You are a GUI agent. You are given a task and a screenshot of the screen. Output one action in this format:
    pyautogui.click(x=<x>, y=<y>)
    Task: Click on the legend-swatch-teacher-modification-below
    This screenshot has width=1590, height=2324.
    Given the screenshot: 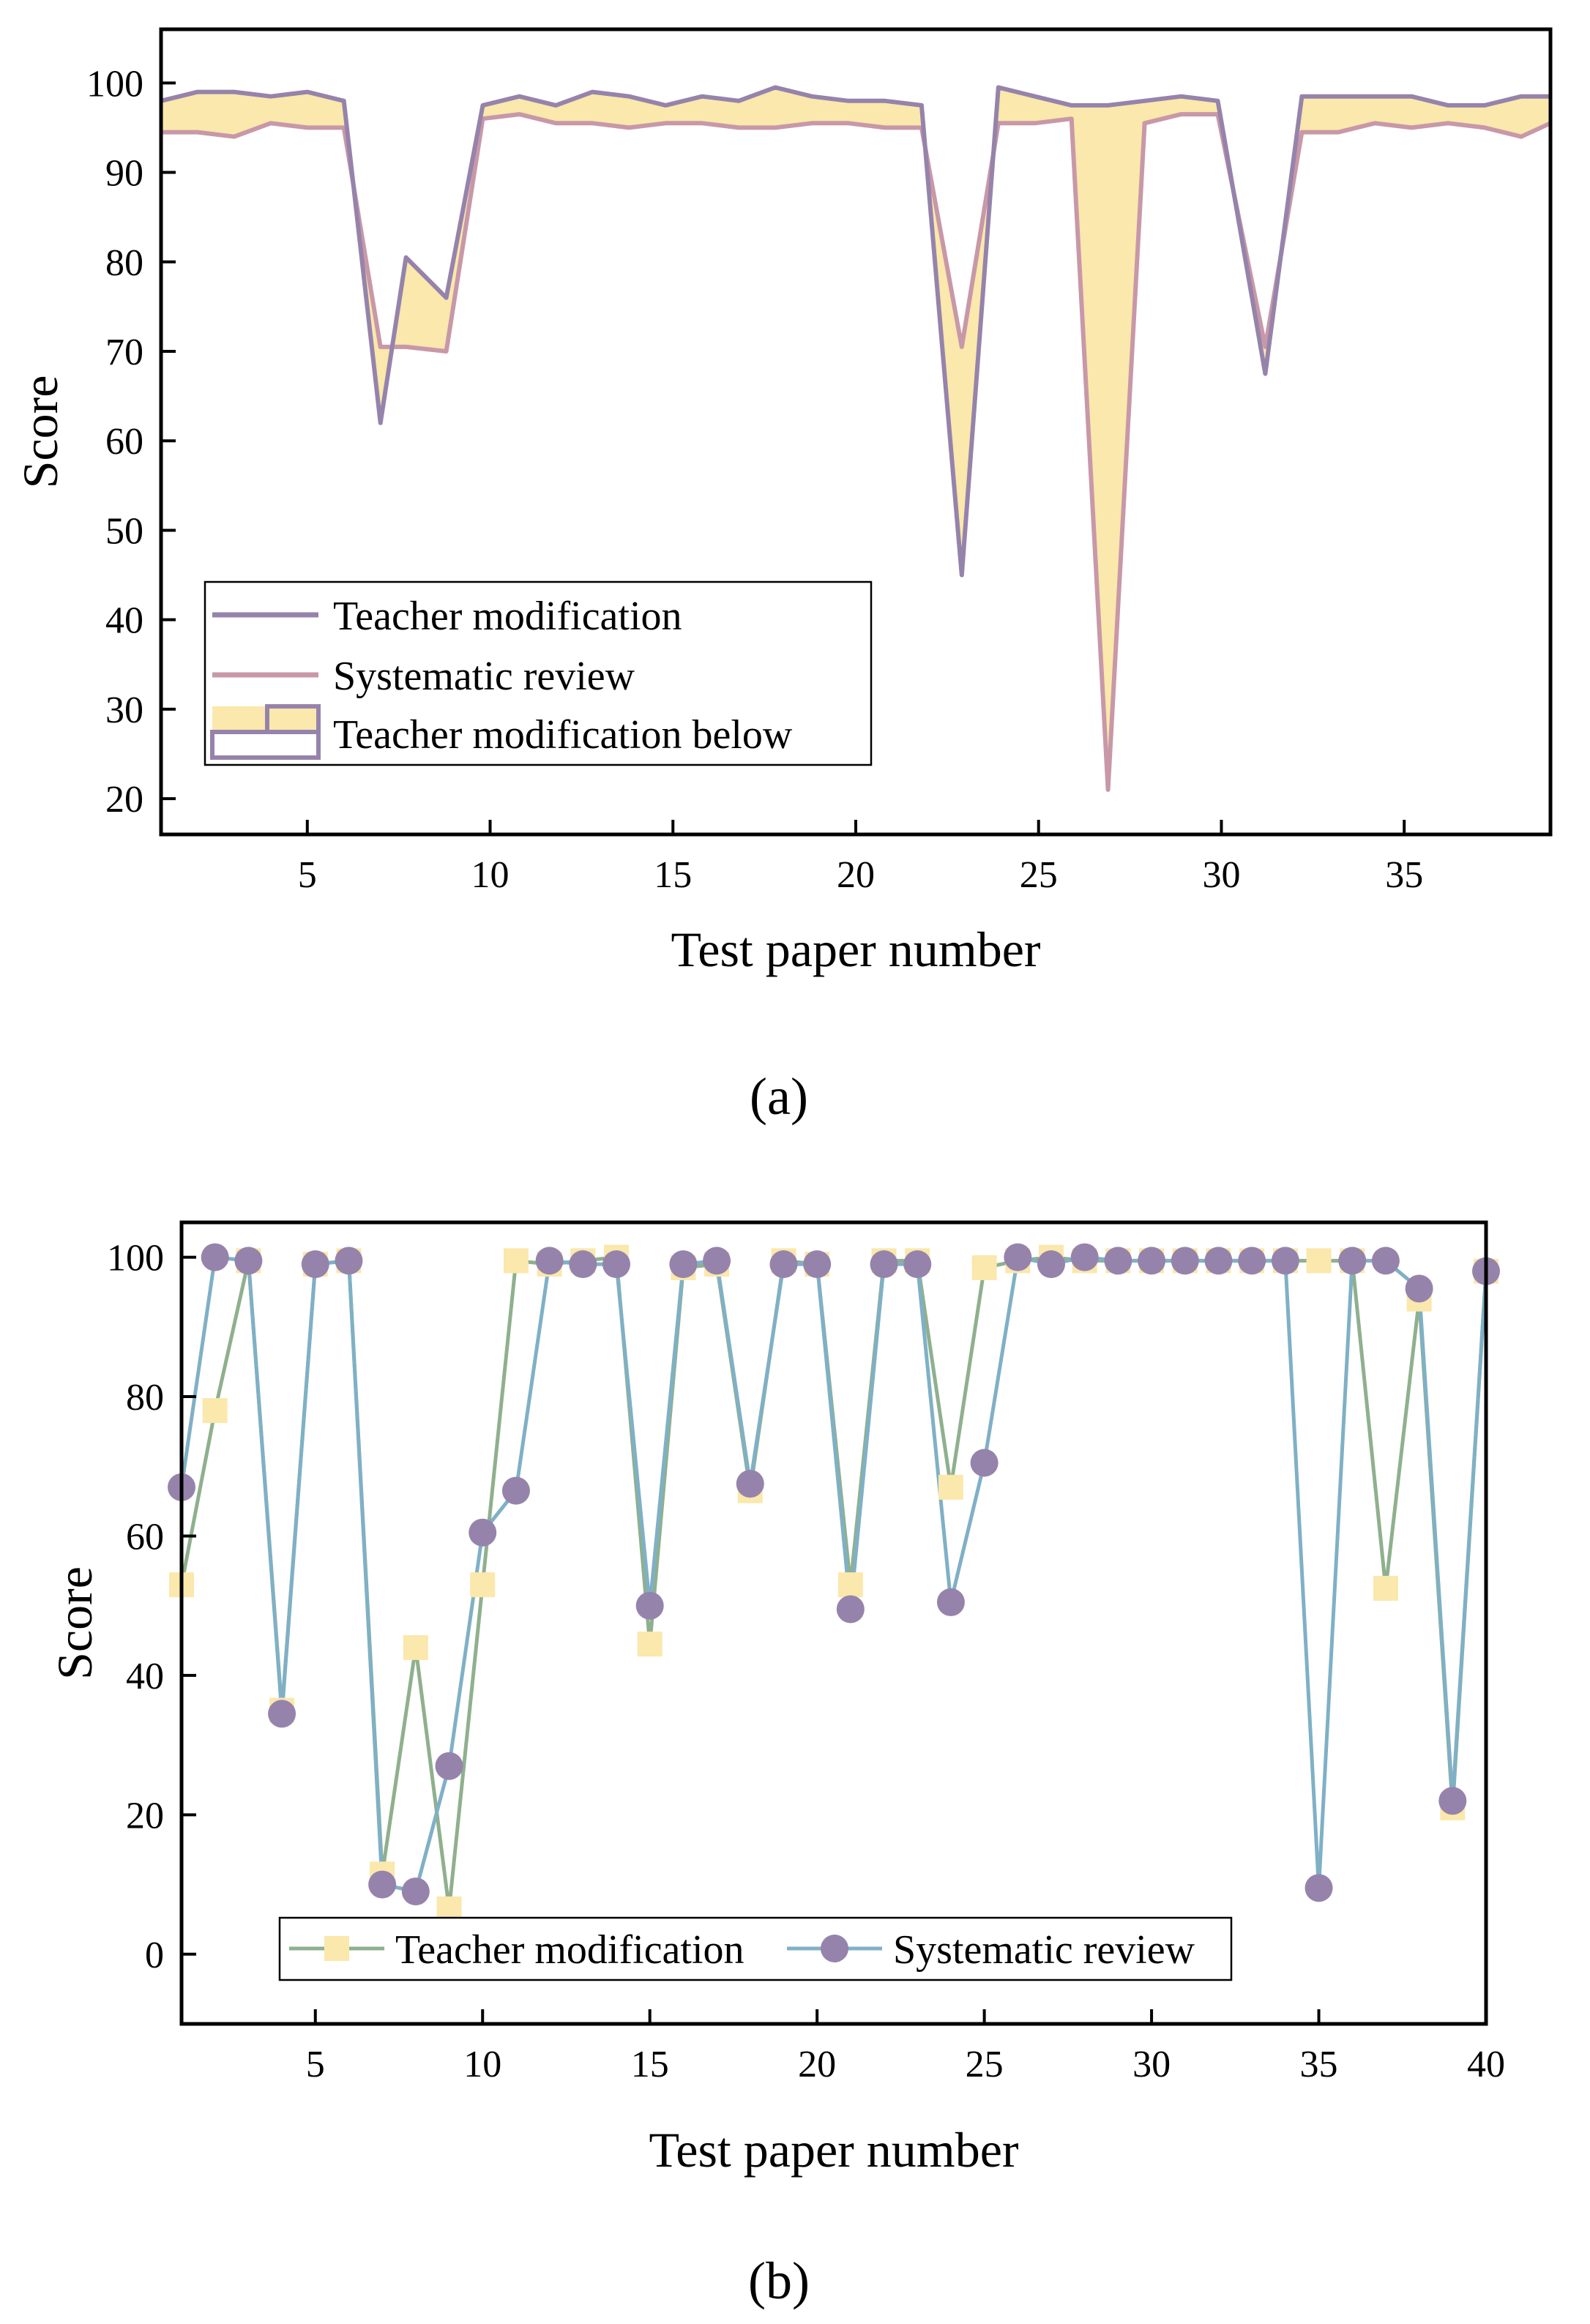 What is the action you would take?
    pyautogui.click(x=265, y=732)
    